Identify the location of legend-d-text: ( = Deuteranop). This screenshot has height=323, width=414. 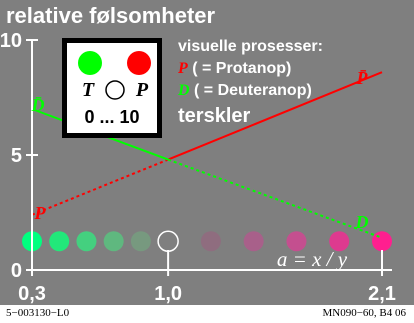
(250, 90).